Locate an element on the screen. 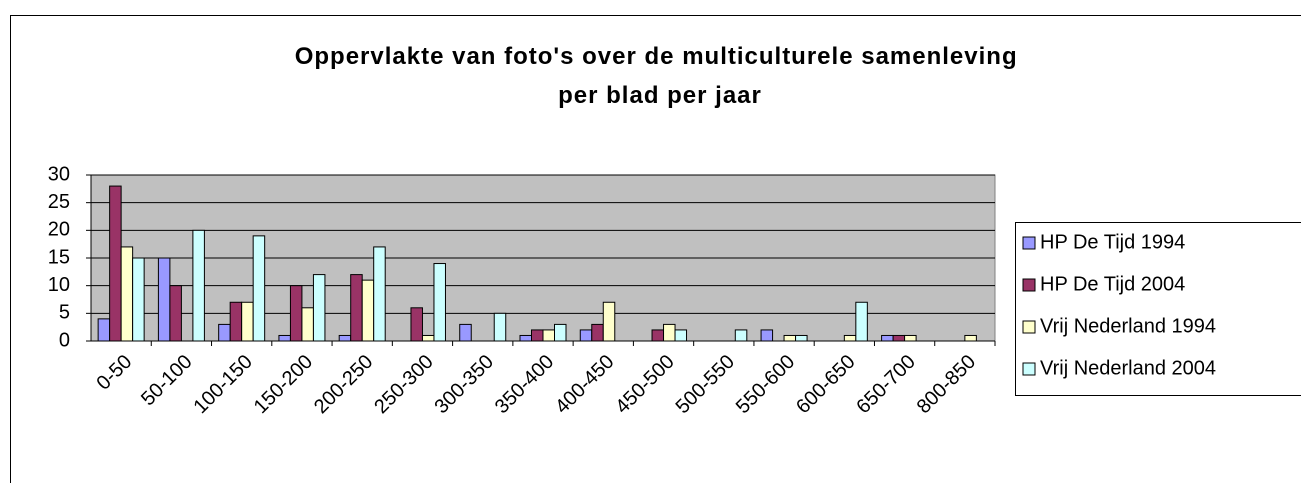 This screenshot has width=1301, height=483. y-tick-label: 30 is located at coordinates (59, 174).